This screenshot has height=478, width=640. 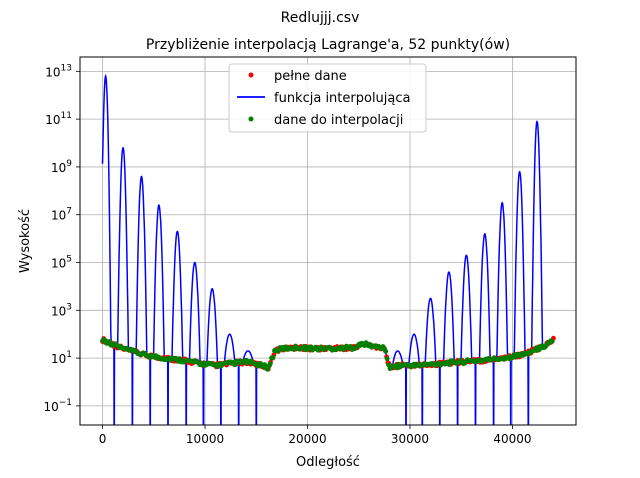 I want to click on legend-label-nodes: dane do interpolacji, so click(x=338, y=120).